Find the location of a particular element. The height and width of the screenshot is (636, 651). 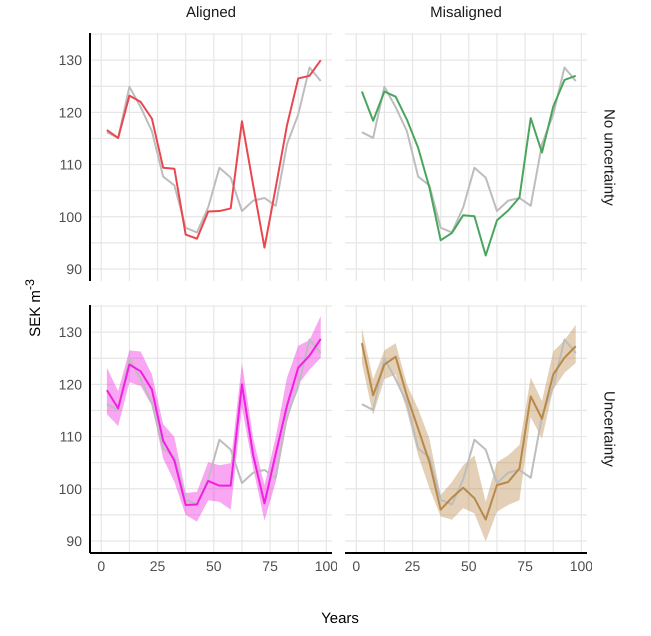

chart-title: Misaligned is located at coordinates (466, 12).